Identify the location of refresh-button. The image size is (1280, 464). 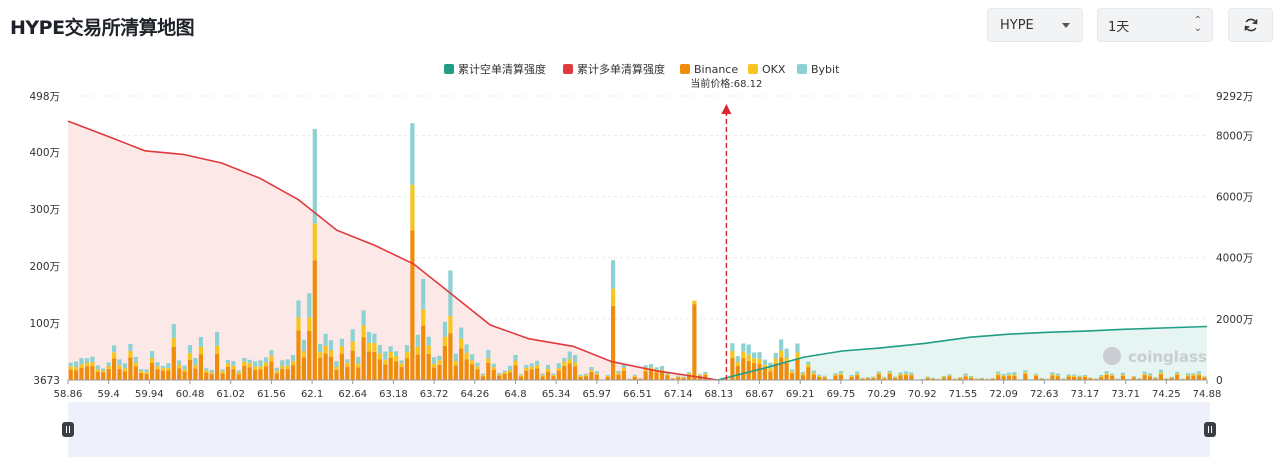
(1250, 25).